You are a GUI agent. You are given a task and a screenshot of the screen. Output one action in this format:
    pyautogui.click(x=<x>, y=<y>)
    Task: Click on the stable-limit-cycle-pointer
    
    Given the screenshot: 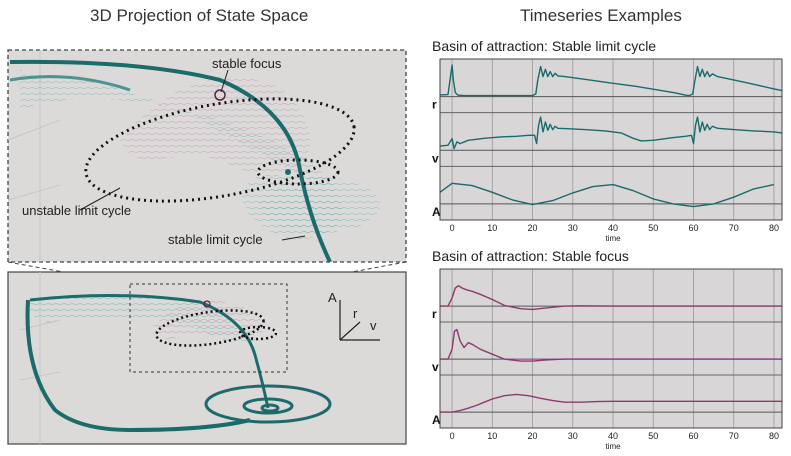 What is the action you would take?
    pyautogui.click(x=293, y=238)
    